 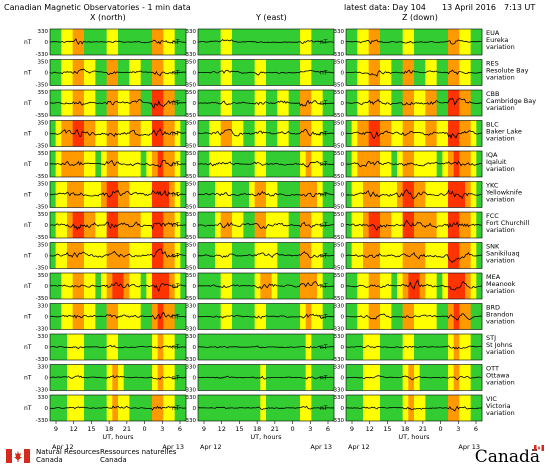 I want to click on x-tick-label: 18, so click(x=109, y=429).